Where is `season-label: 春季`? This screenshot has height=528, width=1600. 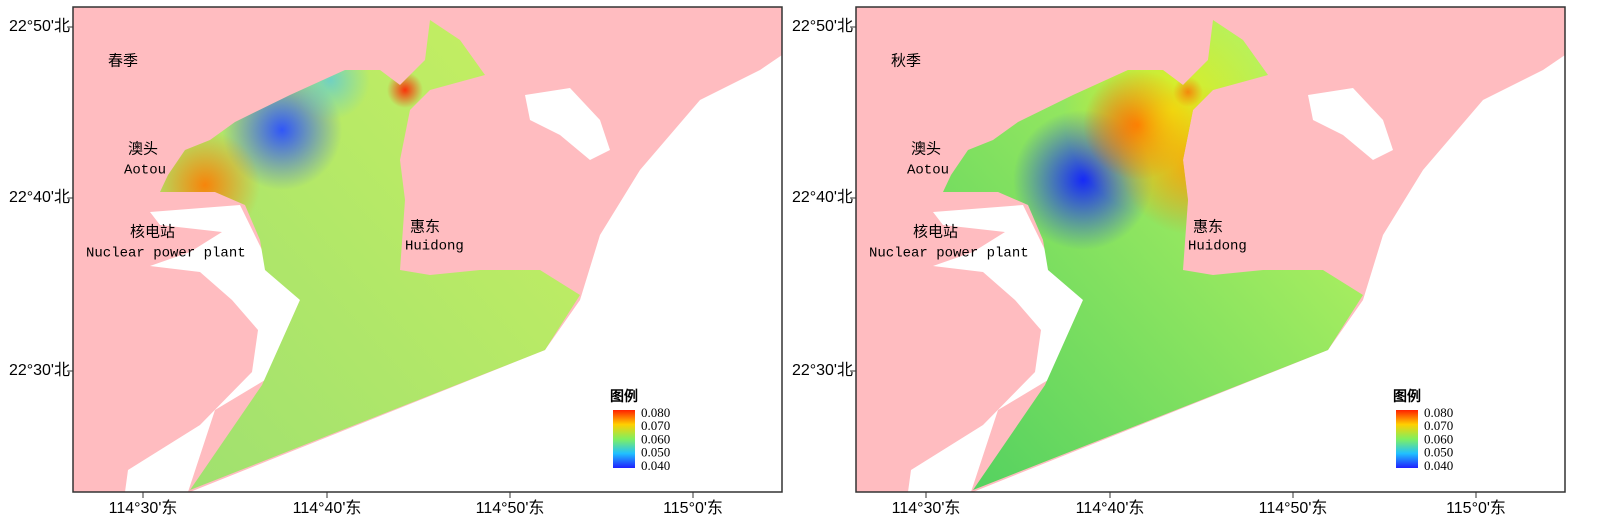 season-label: 春季 is located at coordinates (123, 60).